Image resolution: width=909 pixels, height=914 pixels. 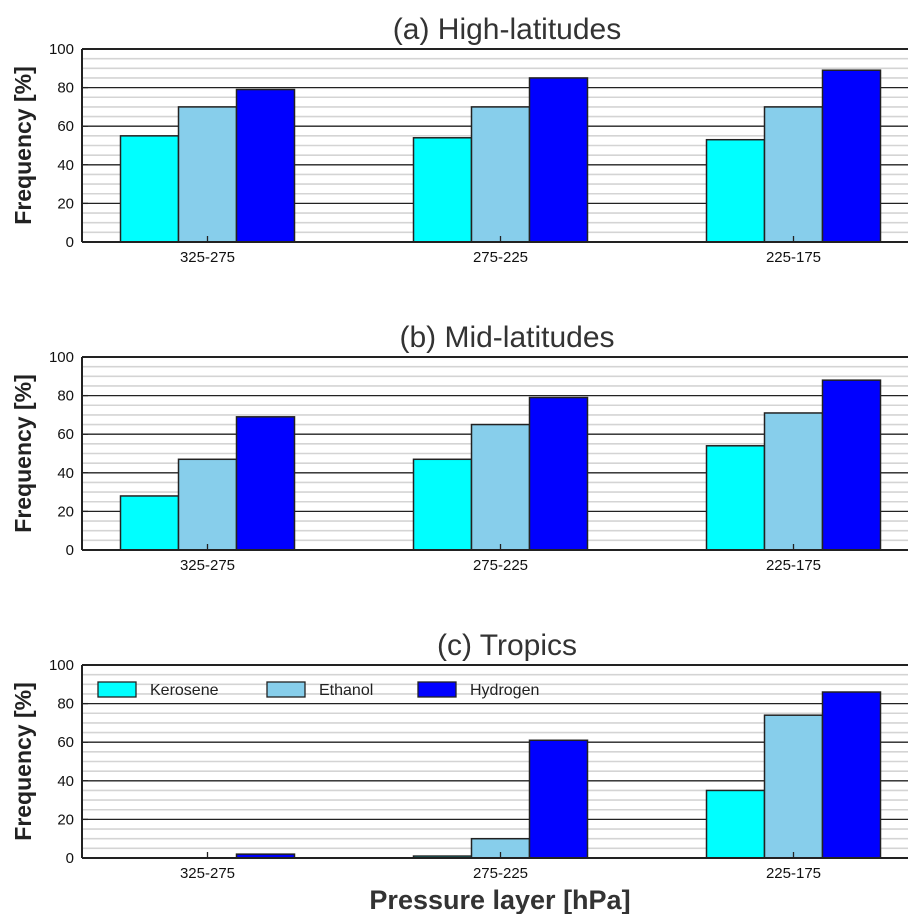 What do you see at coordinates (318, 690) in the screenshot?
I see `legend: Kerosene Ethanol Hydrogen` at bounding box center [318, 690].